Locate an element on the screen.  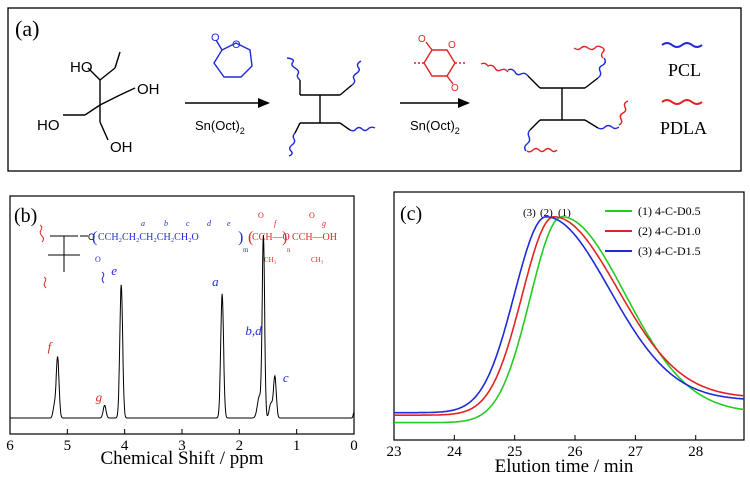
nmr-peak-label-bd: b,d is located at coordinates (253, 330).